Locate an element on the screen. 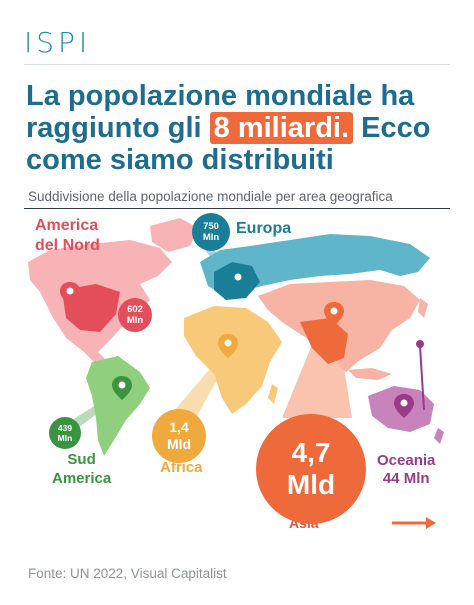 The image size is (474, 605). europe-unit: Mln is located at coordinates (211, 237).